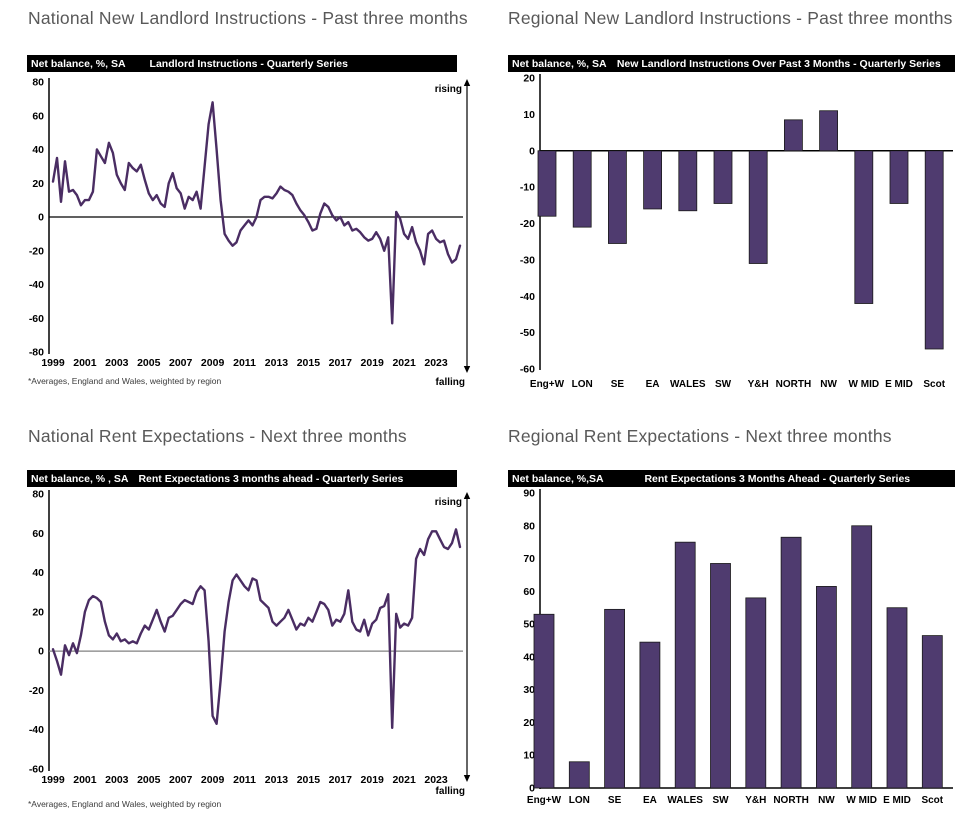 This screenshot has width=972, height=814. Describe the element at coordinates (149, 363) in the screenshot. I see `x-tick-label: 2005` at that location.